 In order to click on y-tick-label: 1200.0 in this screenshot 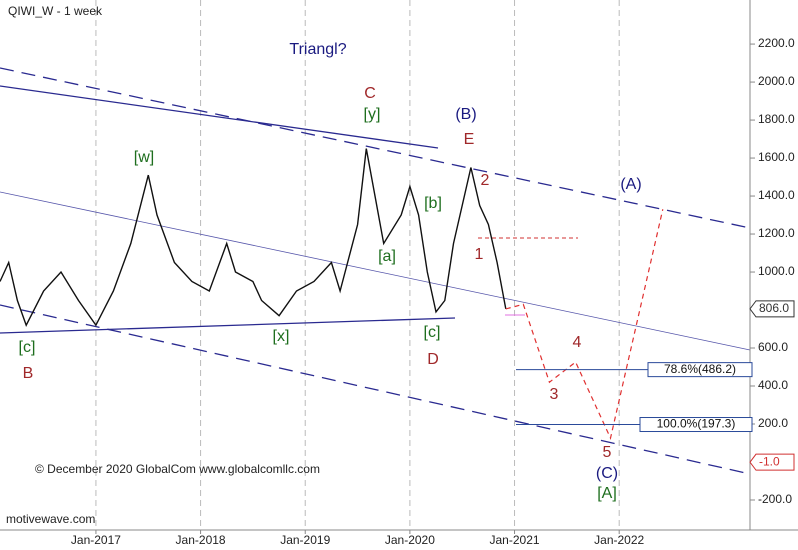, I will do `click(776, 233)`.